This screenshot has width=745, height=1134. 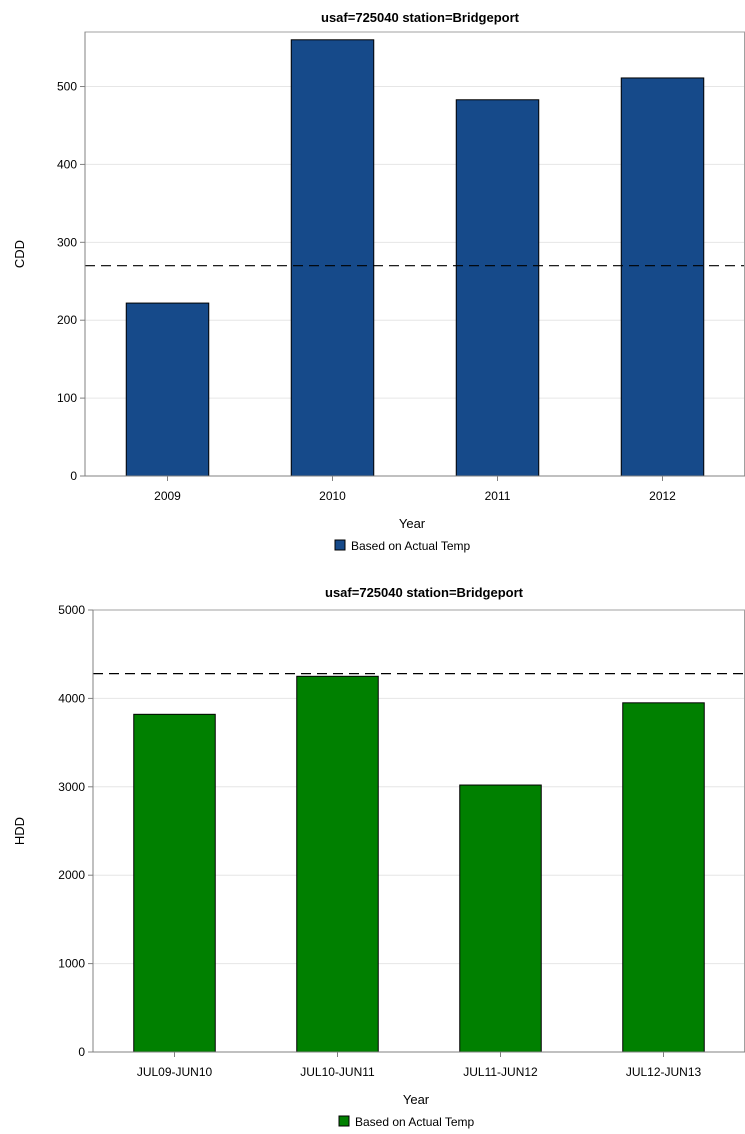 What do you see at coordinates (174, 883) in the screenshot?
I see `bar-JUL09-JUN10` at bounding box center [174, 883].